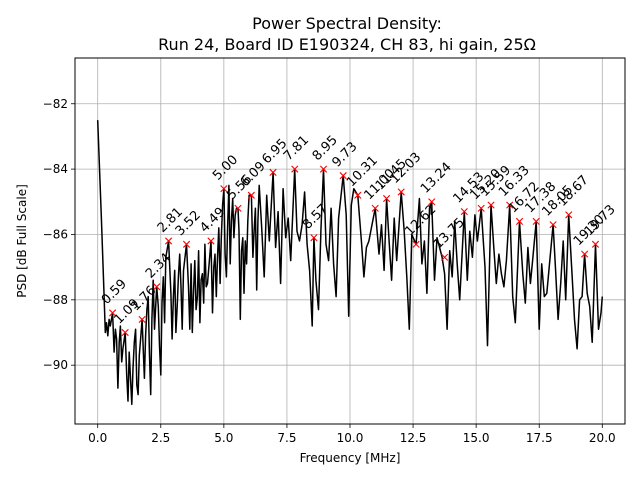 This screenshot has width=640, height=484. I want to click on x-axis-label: Frequency [MHz], so click(350, 458).